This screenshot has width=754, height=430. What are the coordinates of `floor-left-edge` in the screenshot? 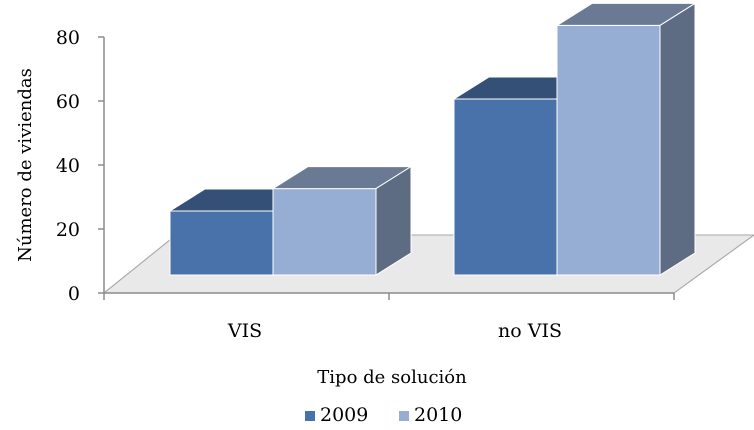 It's located at (140, 264).